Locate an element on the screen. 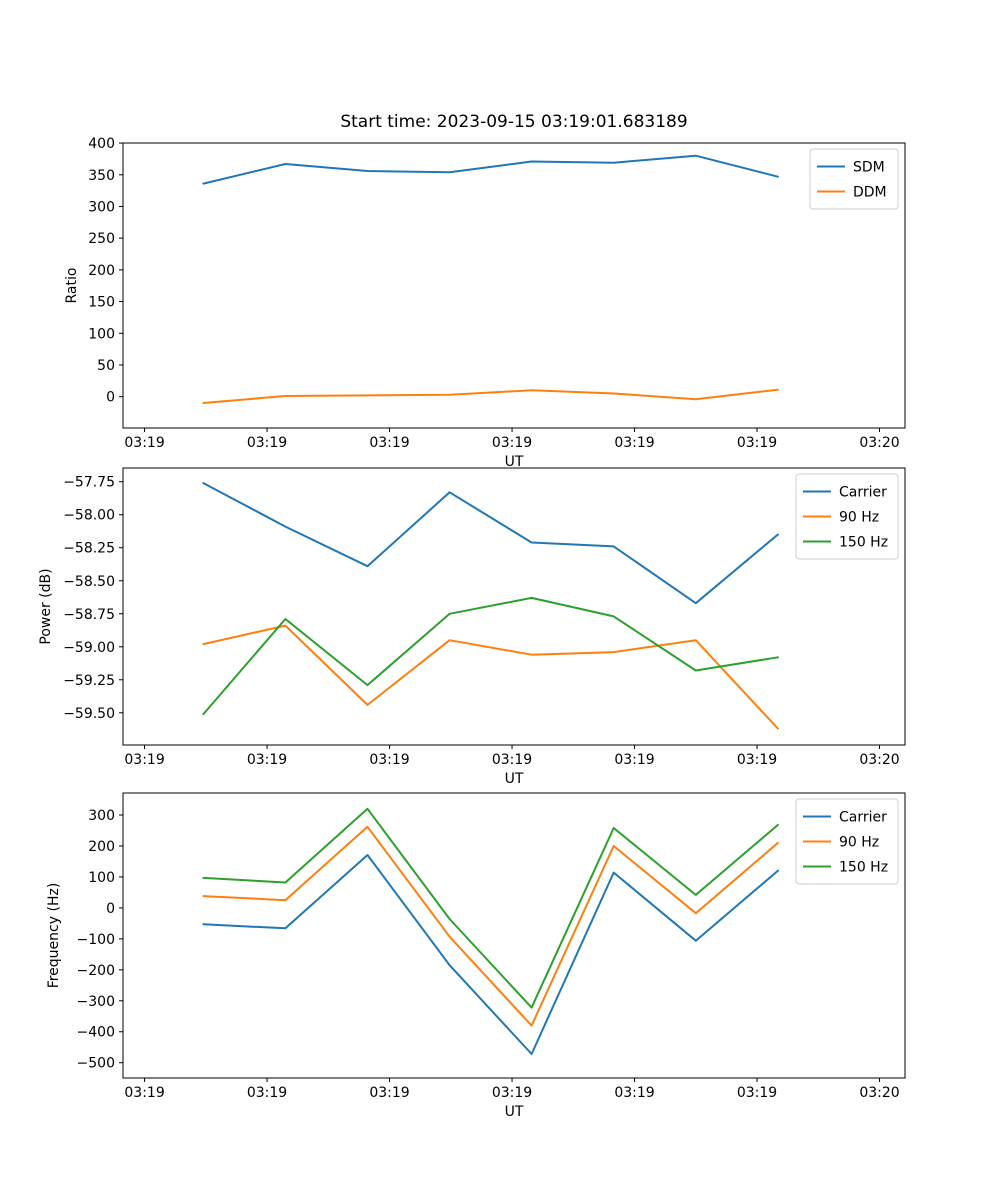 The image size is (1000, 1200). y-tick-label: 400 is located at coordinates (101, 144).